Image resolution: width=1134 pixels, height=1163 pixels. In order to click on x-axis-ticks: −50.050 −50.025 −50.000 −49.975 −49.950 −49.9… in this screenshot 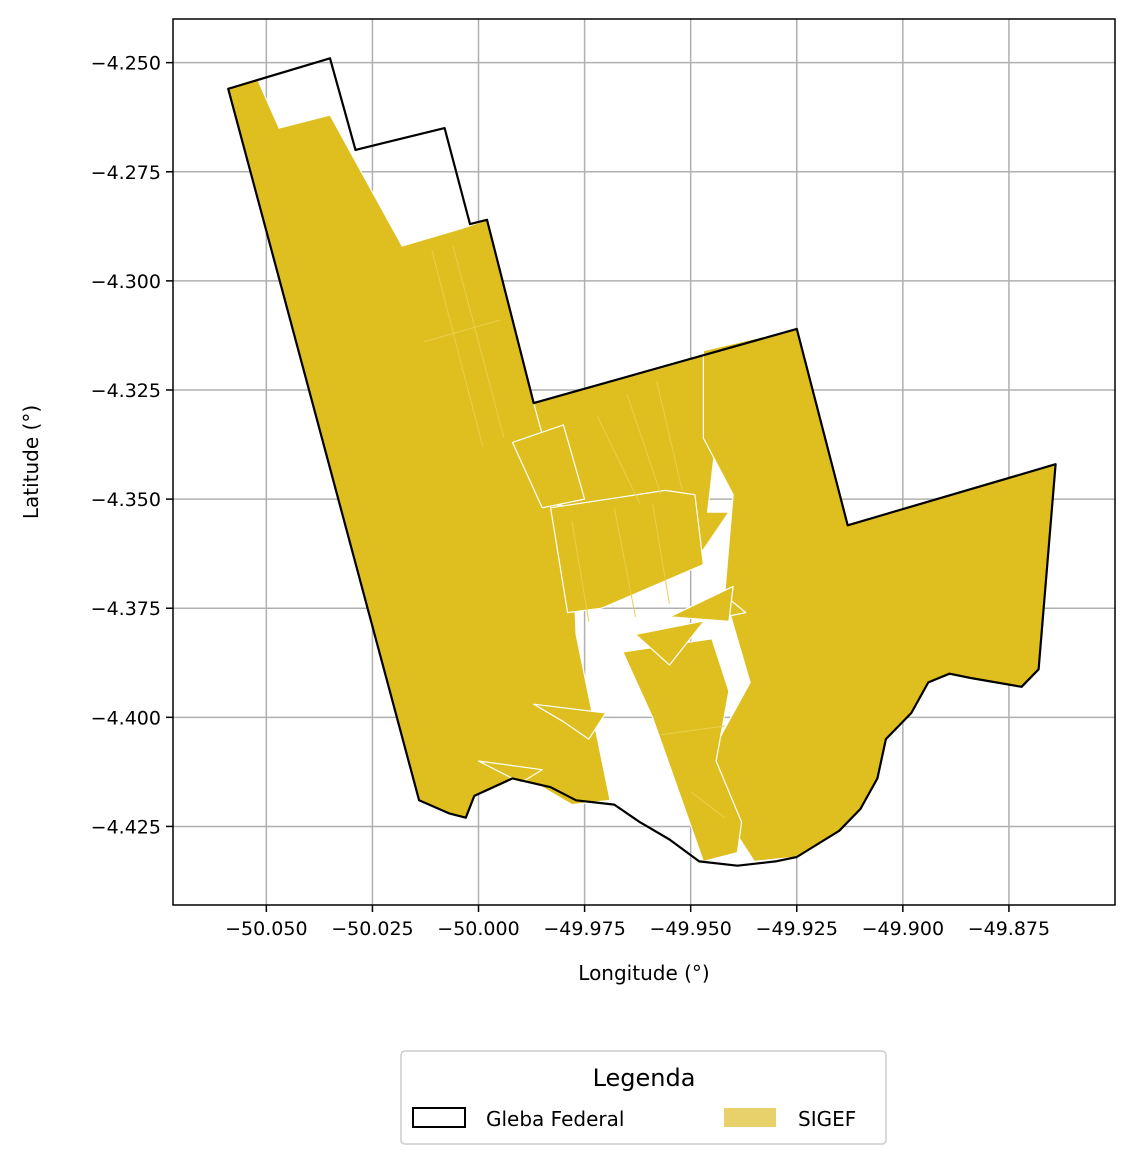, I will do `click(637, 922)`.